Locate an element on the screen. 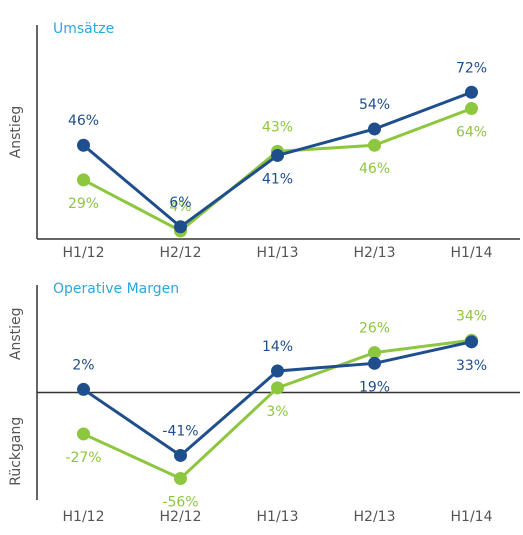 The width and height of the screenshot is (523, 535). data-label: 3% is located at coordinates (277, 412).